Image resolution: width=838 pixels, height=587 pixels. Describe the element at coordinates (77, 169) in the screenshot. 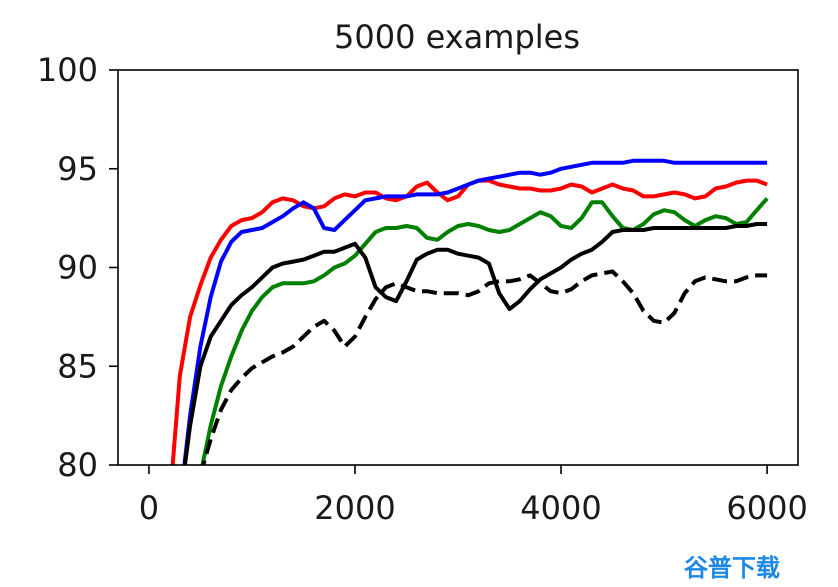

I see `y-tick-label: 95` at that location.